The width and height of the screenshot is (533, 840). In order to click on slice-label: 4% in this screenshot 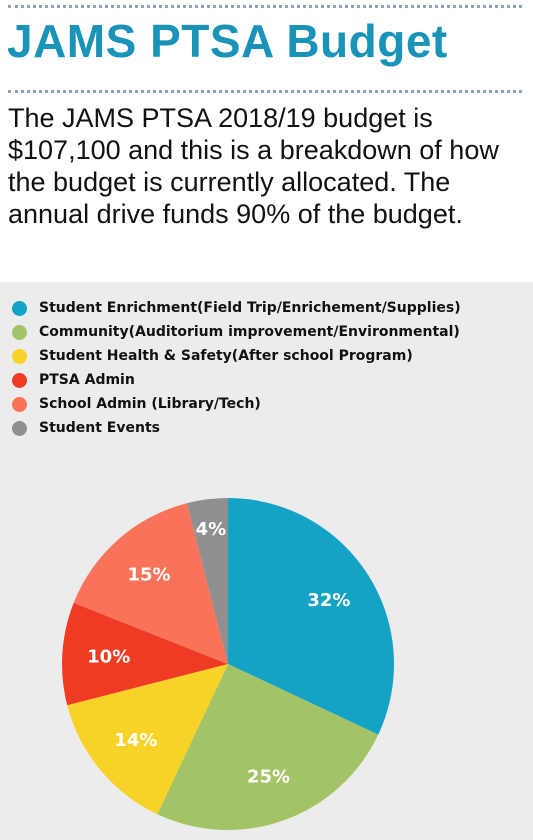, I will do `click(211, 529)`.